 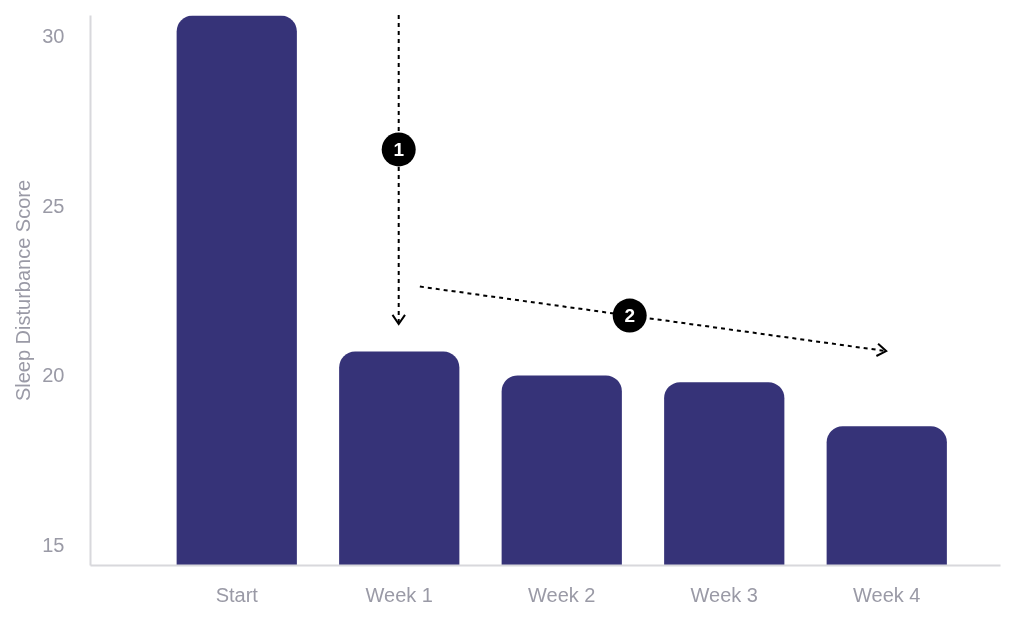 What do you see at coordinates (629, 316) in the screenshot?
I see `annotation: 2` at bounding box center [629, 316].